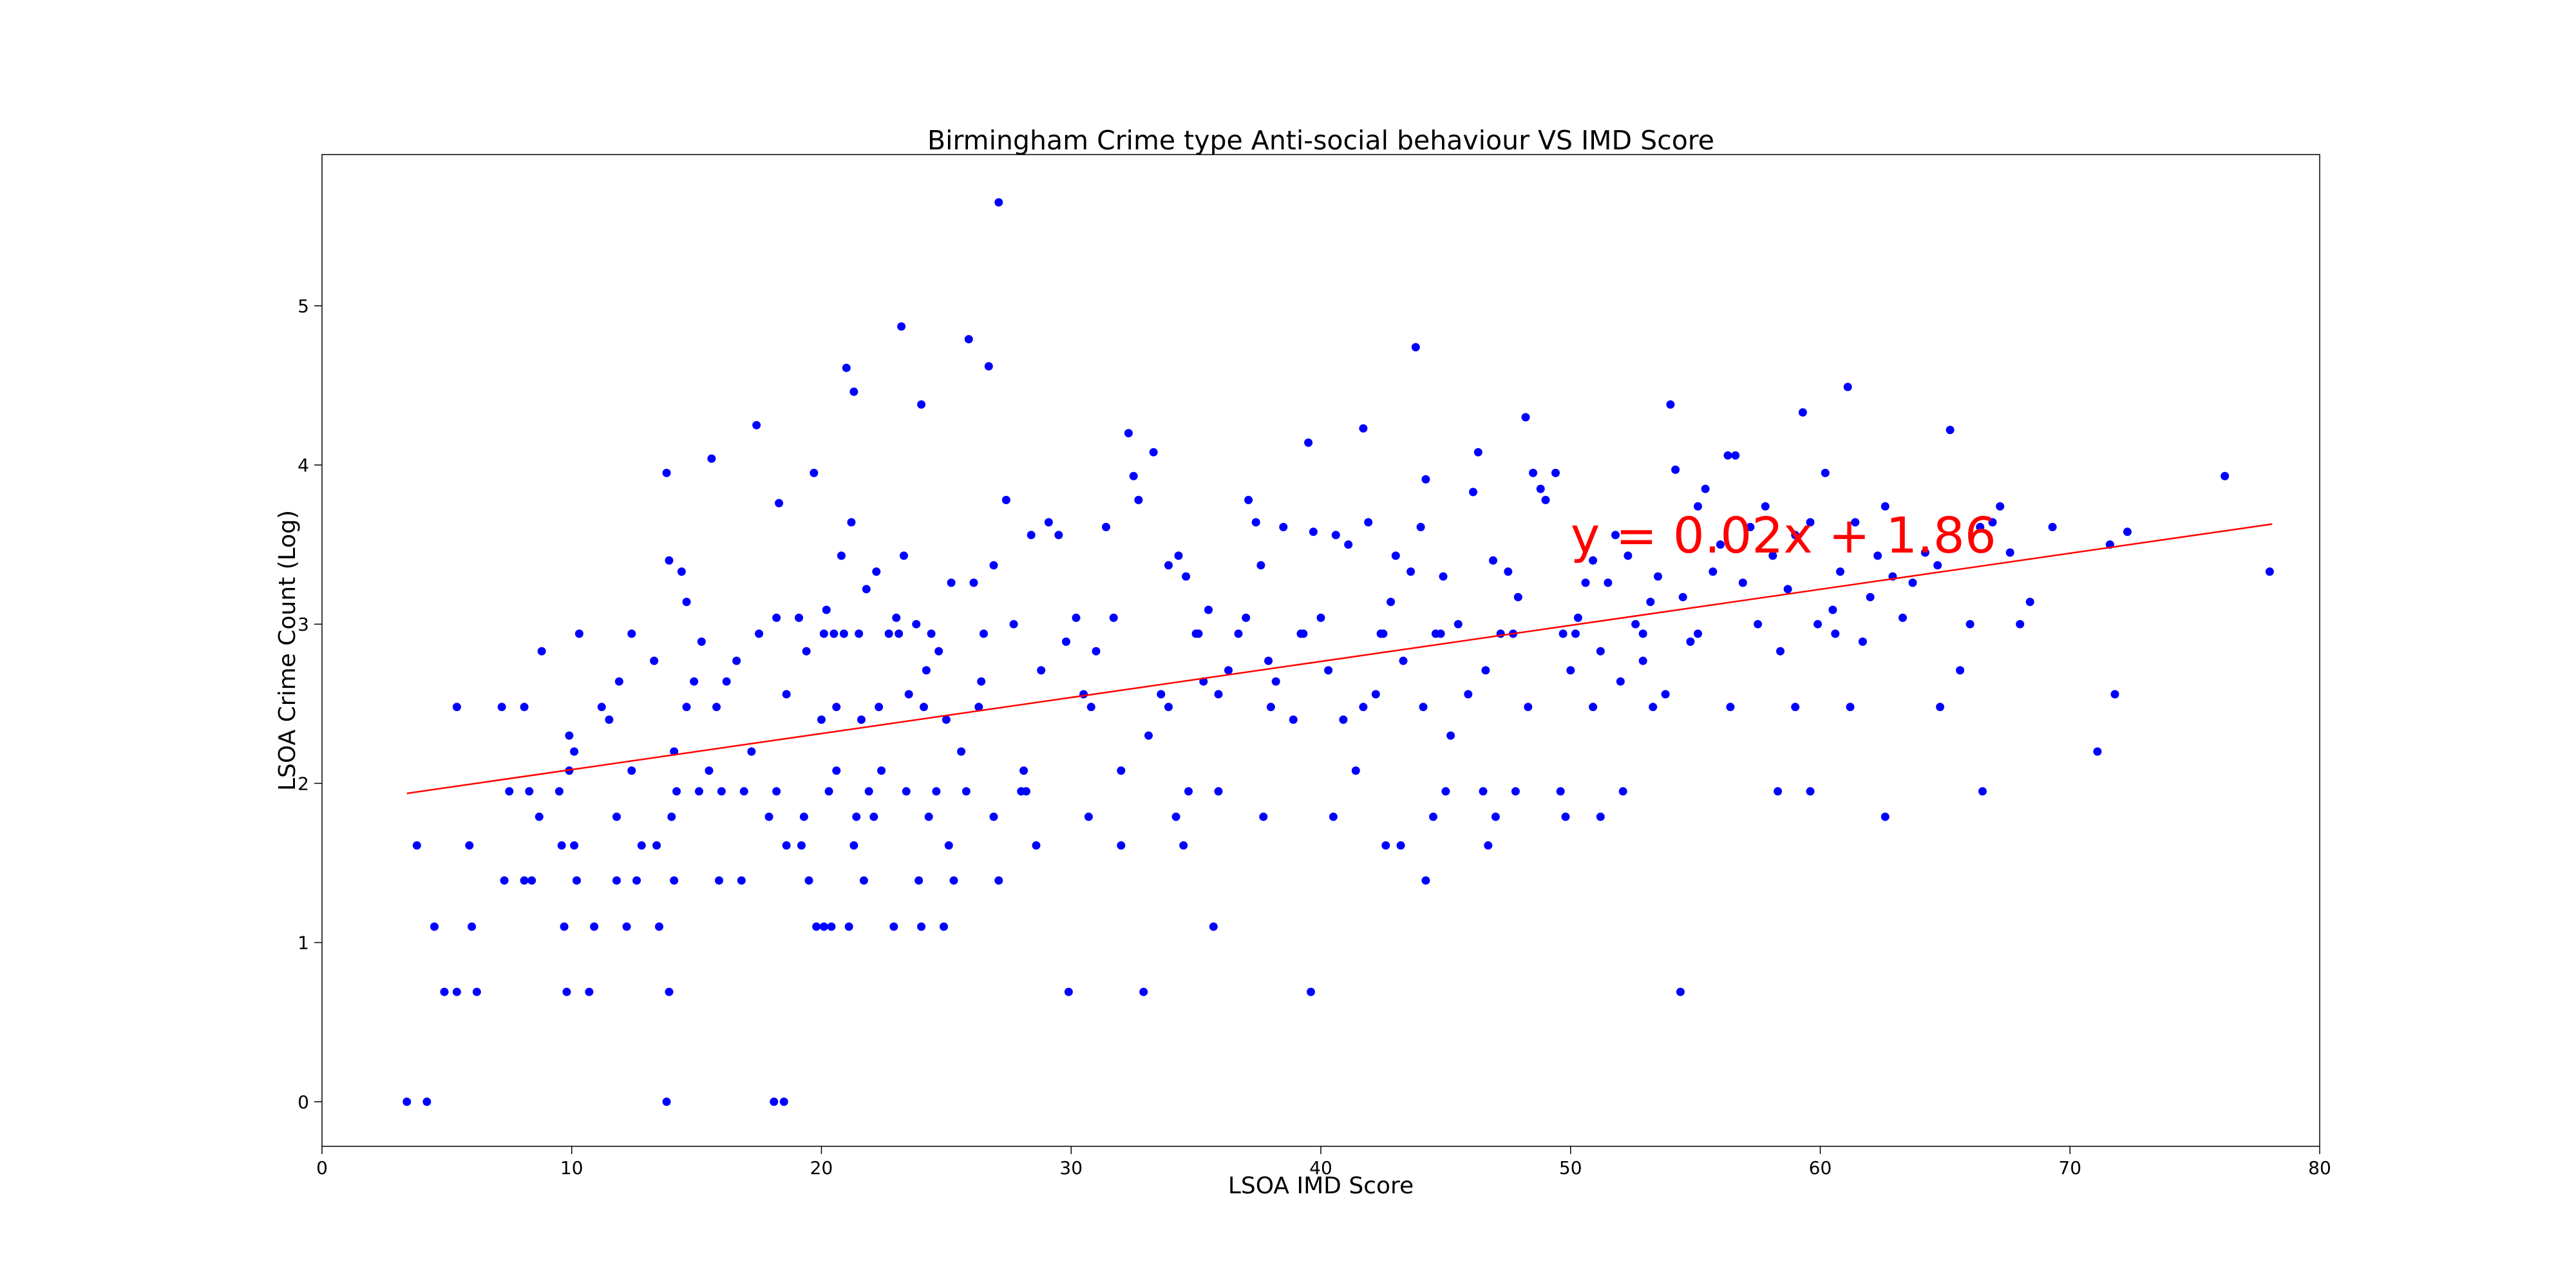  Describe the element at coordinates (322, 1168) in the screenshot. I see `x-tick-label: 0` at that location.